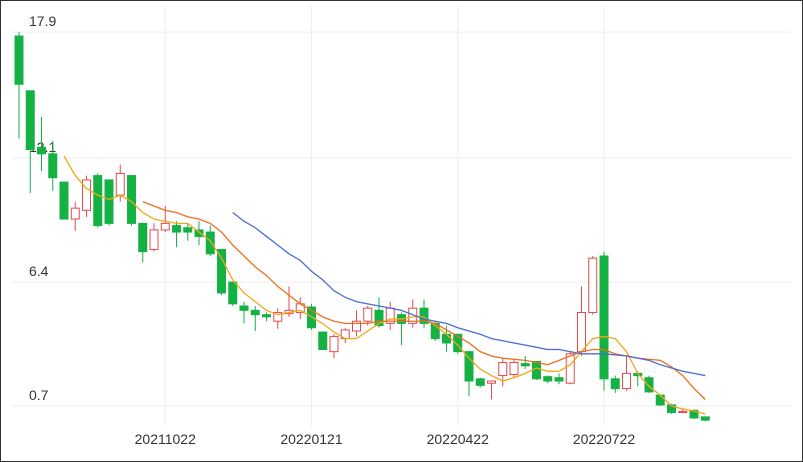 The width and height of the screenshot is (803, 462). Describe the element at coordinates (39, 395) in the screenshot. I see `y-tick-label: 0.7` at that location.